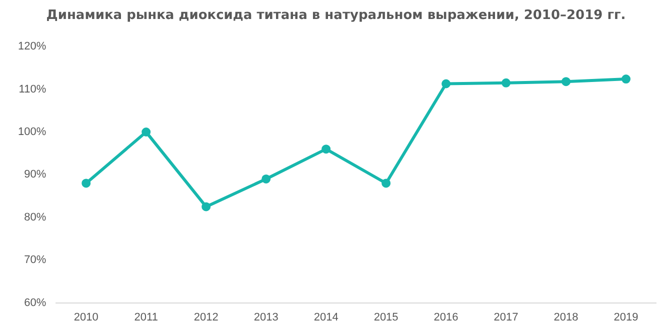 The height and width of the screenshot is (336, 672). Describe the element at coordinates (446, 317) in the screenshot. I see `x-tick-label: 2016` at that location.